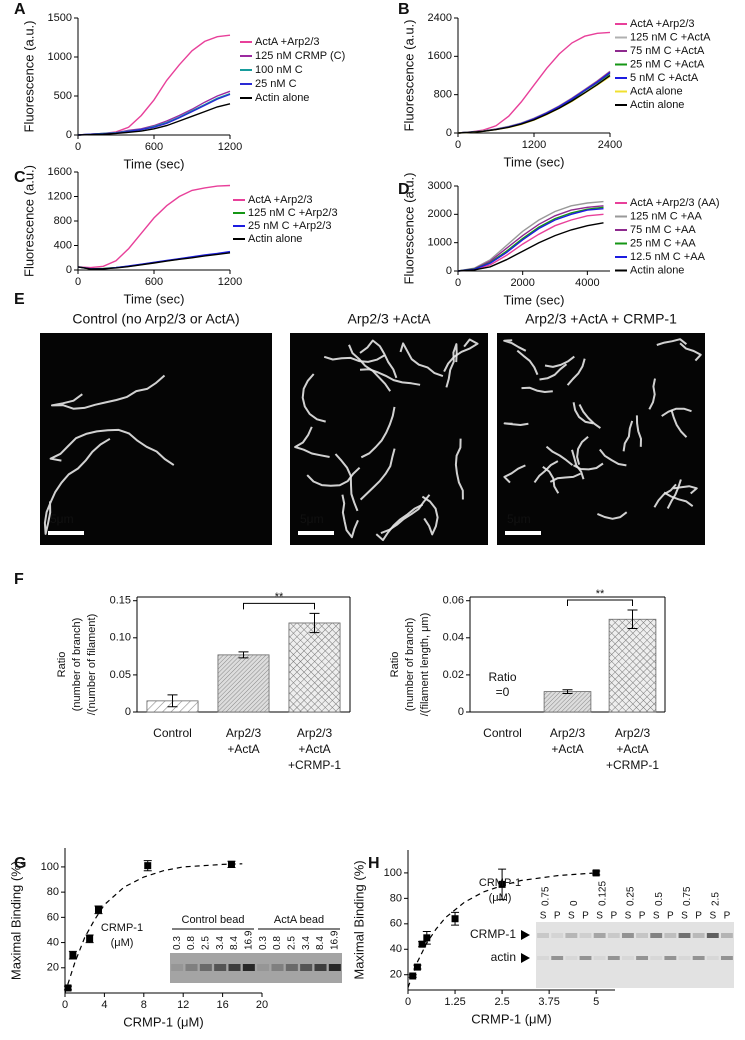  Describe the element at coordinates (50, 867) in the screenshot. I see `y-tick-label: 100` at that location.